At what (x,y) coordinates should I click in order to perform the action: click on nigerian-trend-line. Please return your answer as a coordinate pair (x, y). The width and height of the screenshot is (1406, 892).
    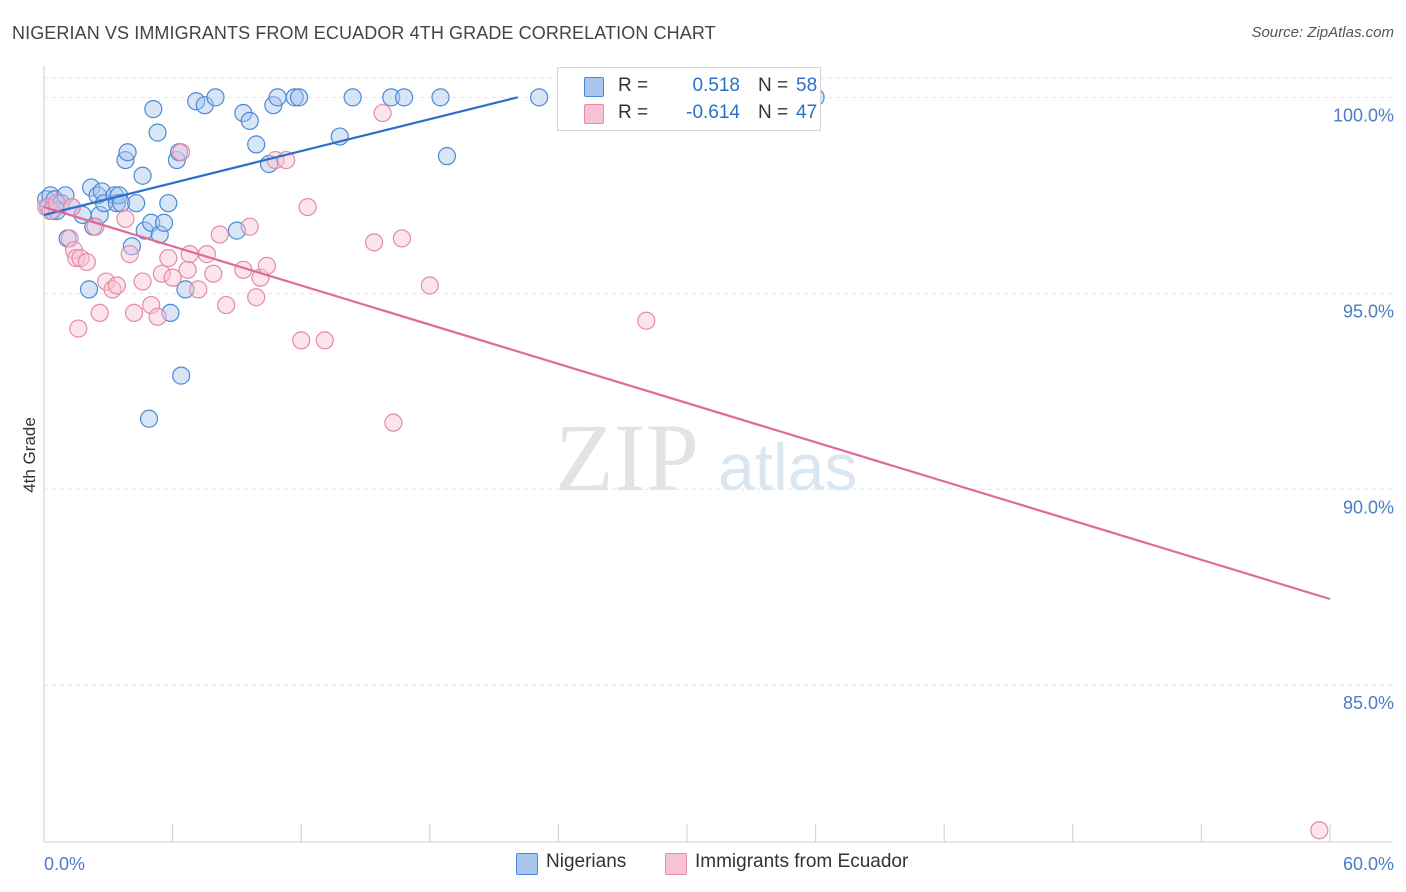
    Looking at the image, I should click on (280, 156).